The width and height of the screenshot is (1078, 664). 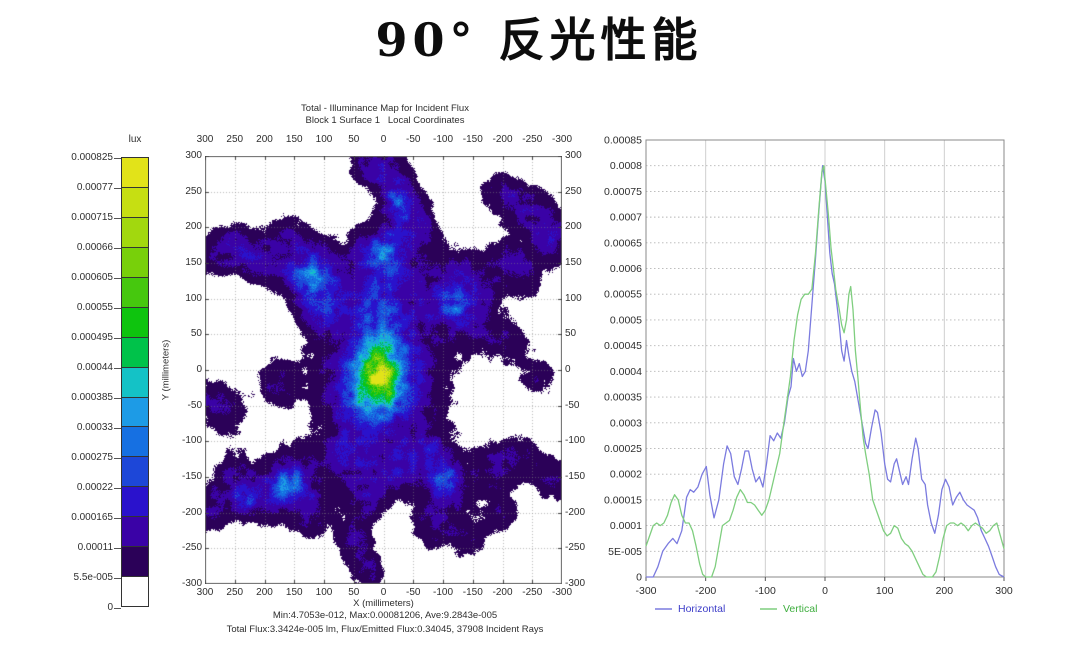 I want to click on profile-y-tick-label: 0, so click(x=639, y=578).